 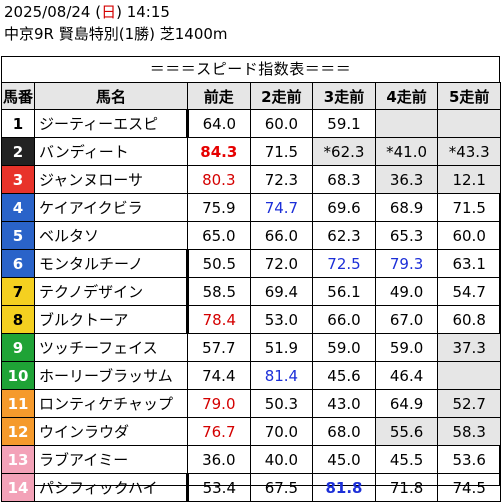 I want to click on value-last: 80.3, so click(x=219, y=179).